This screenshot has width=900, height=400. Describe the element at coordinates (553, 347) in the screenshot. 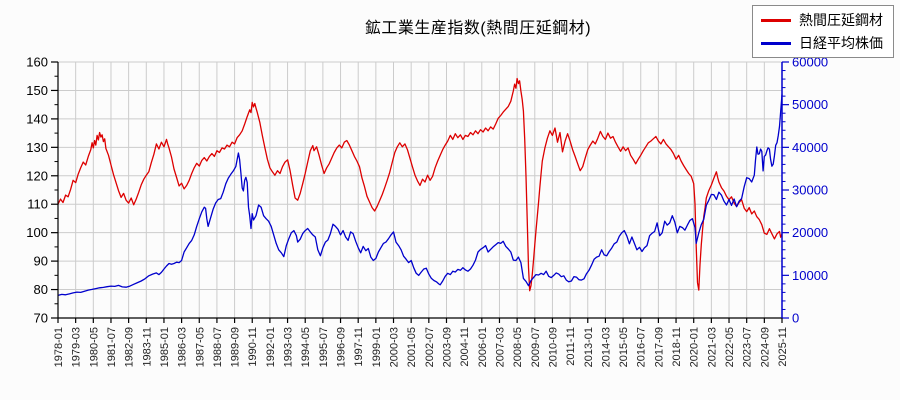

I see `x-axis-tick-label: 2010-09` at that location.